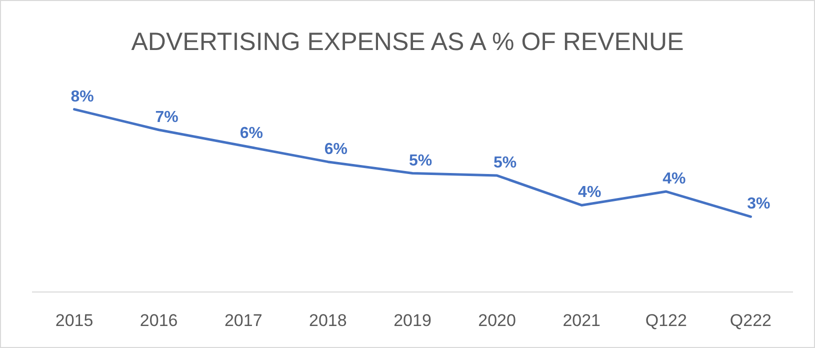 This screenshot has height=348, width=815. Describe the element at coordinates (413, 320) in the screenshot. I see `x-tick-label: 2019` at that location.